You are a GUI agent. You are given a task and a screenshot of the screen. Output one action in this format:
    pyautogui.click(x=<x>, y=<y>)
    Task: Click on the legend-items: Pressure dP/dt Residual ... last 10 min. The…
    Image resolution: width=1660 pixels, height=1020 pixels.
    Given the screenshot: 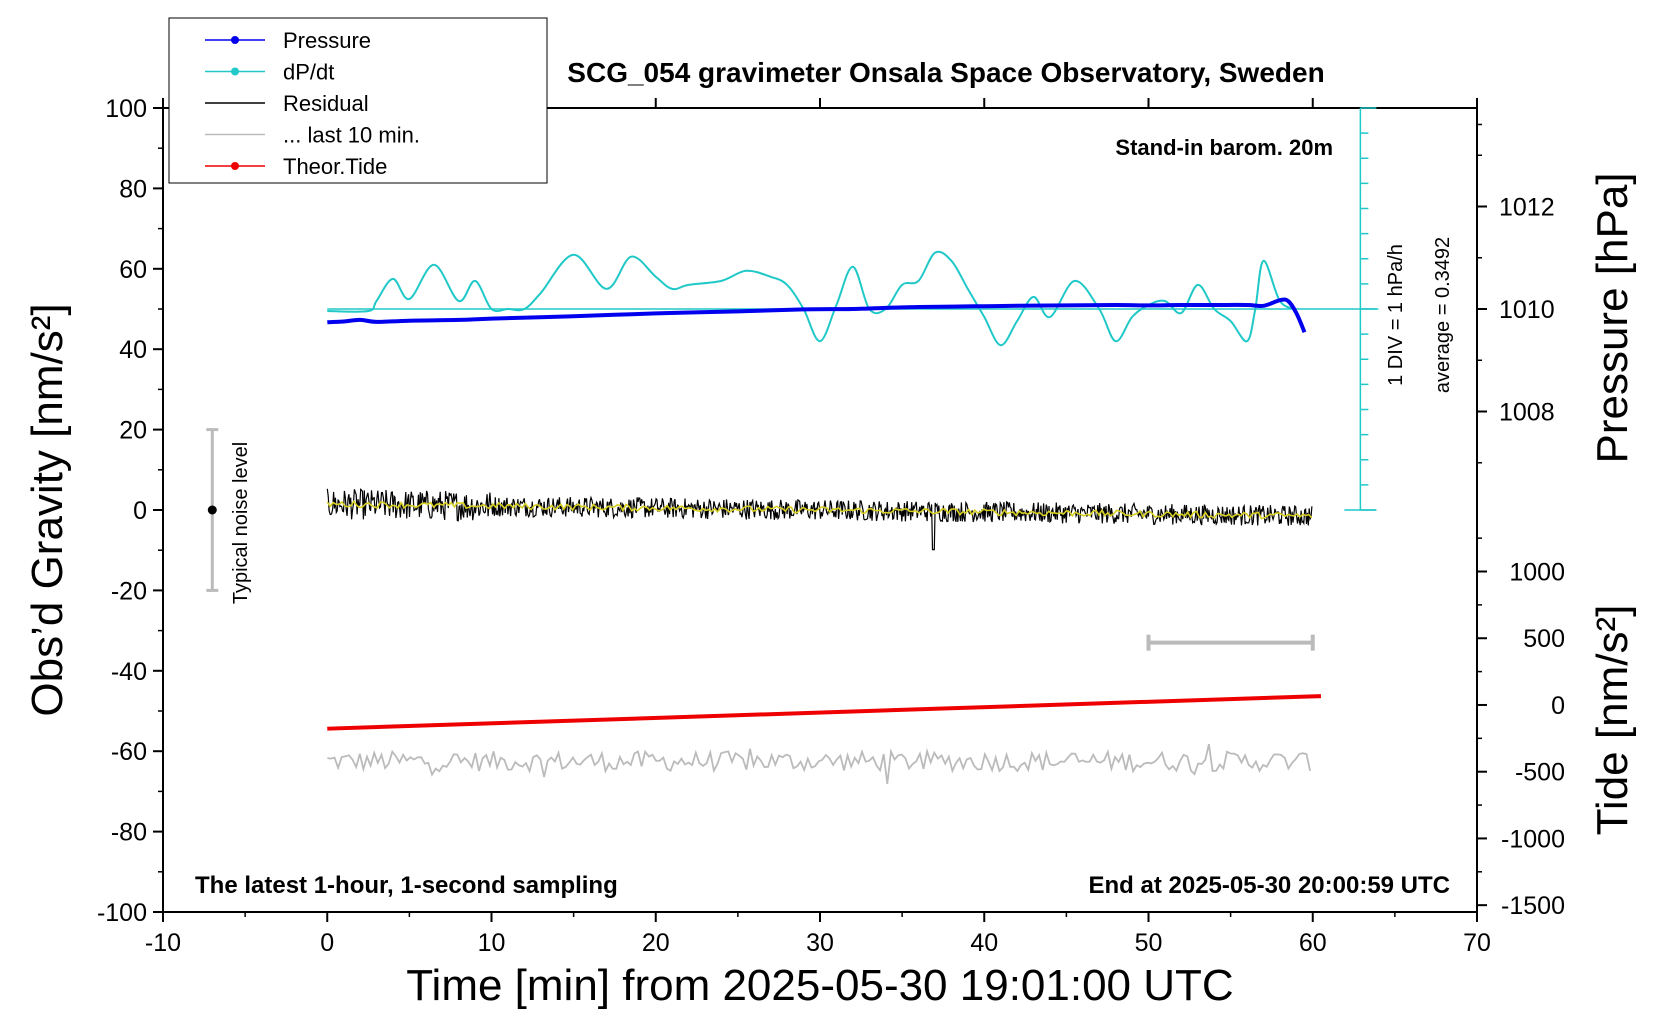 What is the action you would take?
    pyautogui.click(x=312, y=103)
    